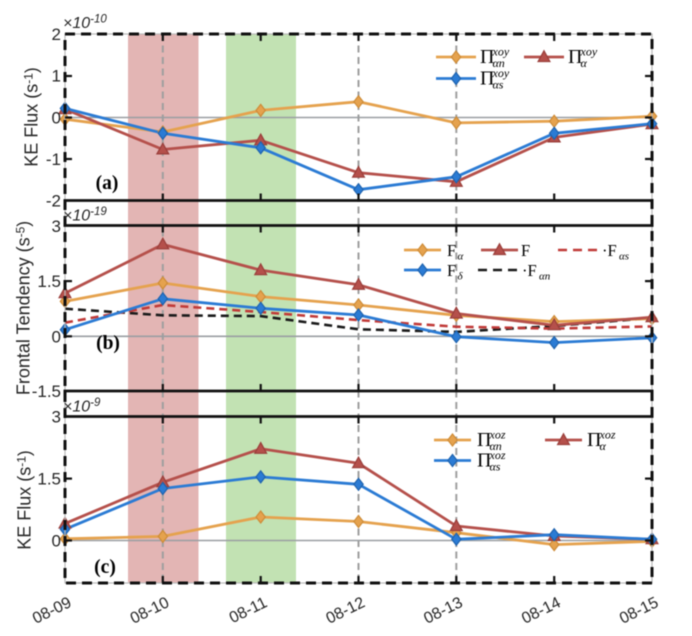 The width and height of the screenshot is (692, 636). Describe the element at coordinates (105, 567) in the screenshot. I see `svg-text: (c)` at that location.